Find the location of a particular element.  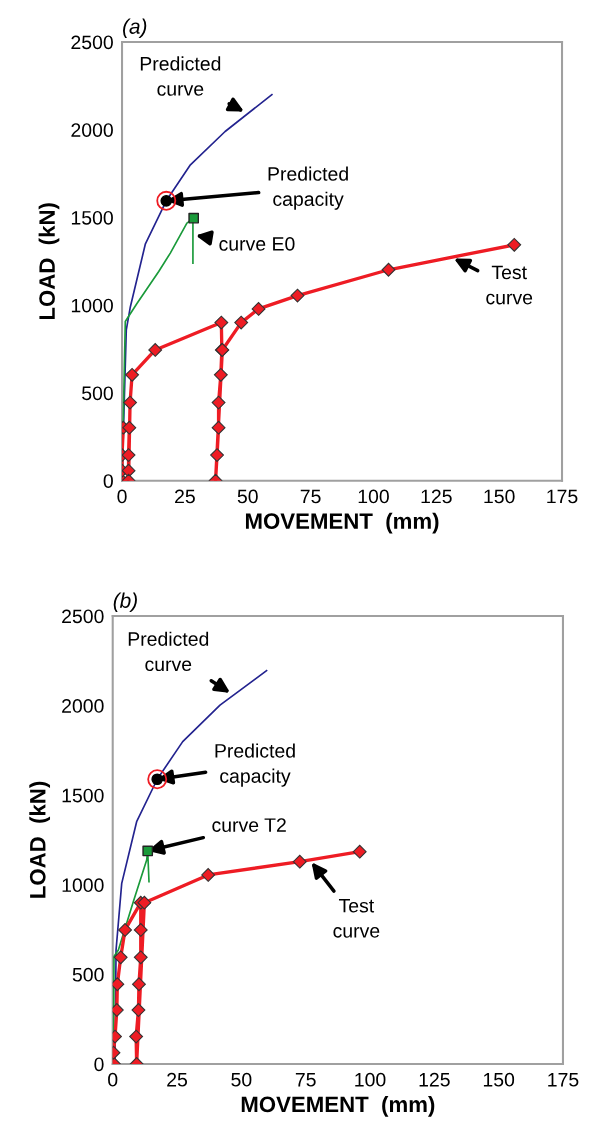

x-tick-label: 0 is located at coordinates (122, 496).